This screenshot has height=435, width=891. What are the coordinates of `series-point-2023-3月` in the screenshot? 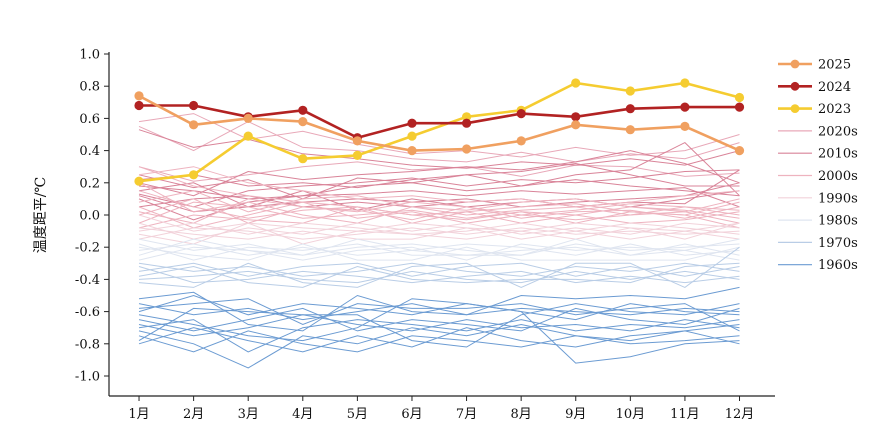 It's located at (248, 136).